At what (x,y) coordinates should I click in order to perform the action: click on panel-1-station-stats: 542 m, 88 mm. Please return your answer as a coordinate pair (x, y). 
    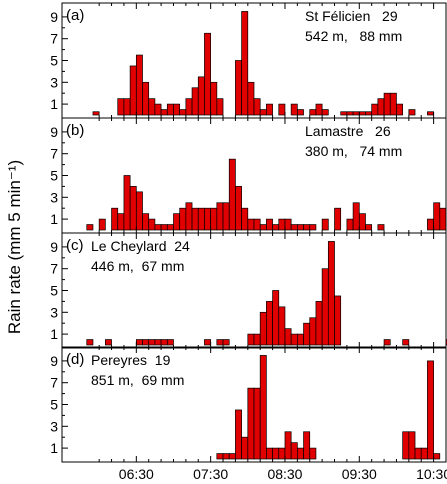
    Looking at the image, I should click on (353, 36).